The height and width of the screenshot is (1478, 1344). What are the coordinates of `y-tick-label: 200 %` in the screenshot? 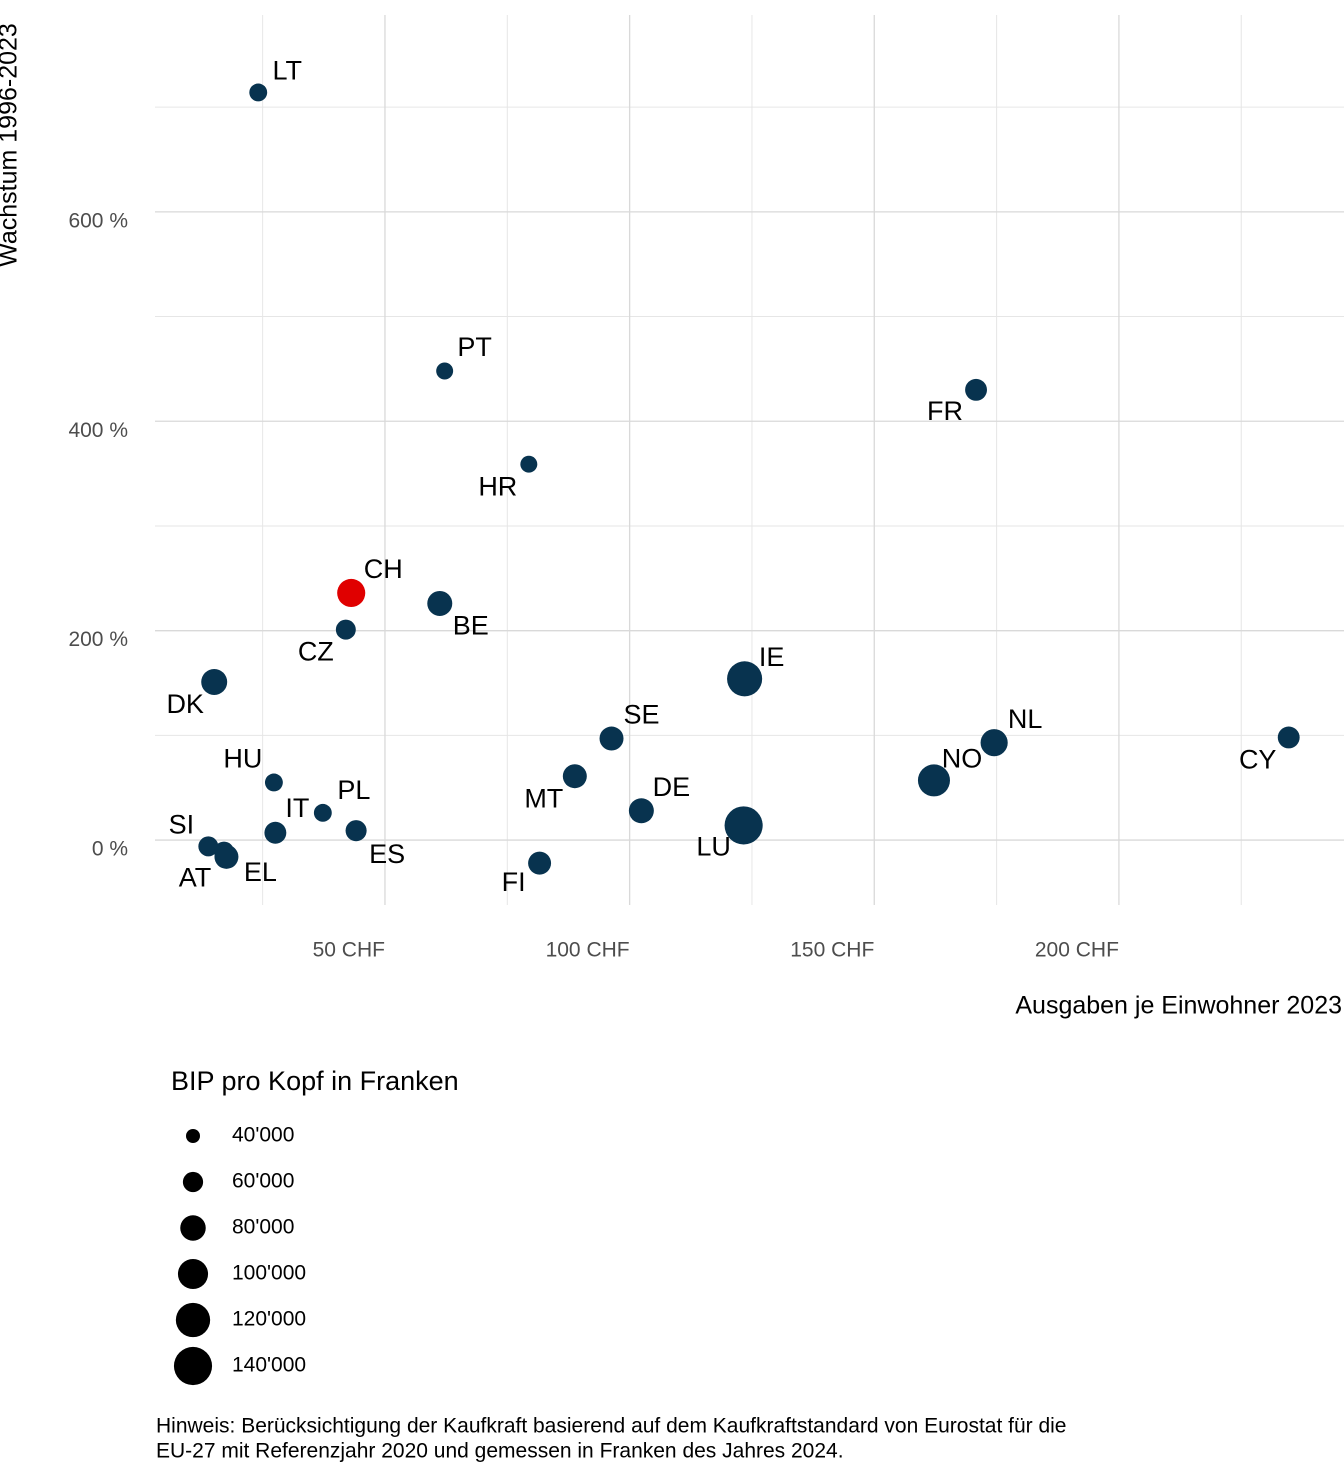 It's located at (98, 639).